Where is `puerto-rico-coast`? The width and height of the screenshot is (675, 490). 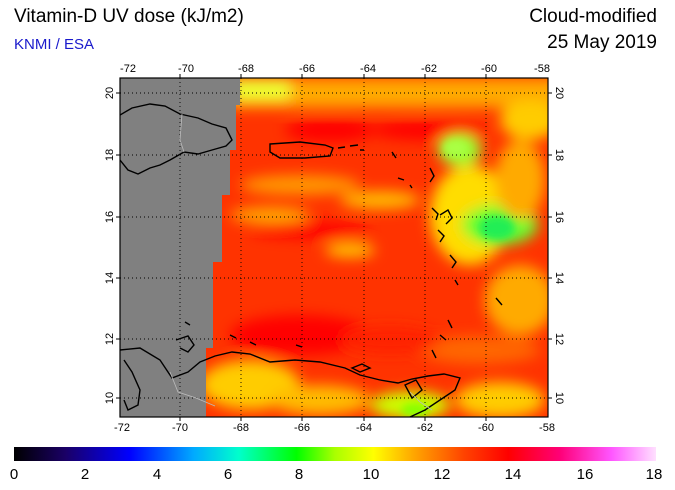
puerto-rico-coast is located at coordinates (301, 150).